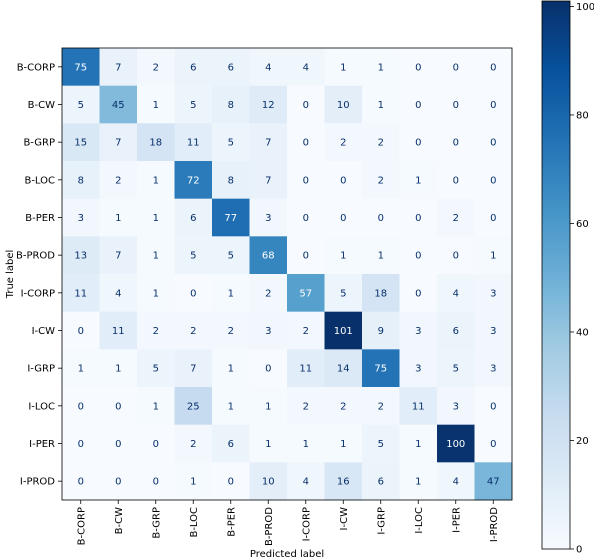 This screenshot has width=594, height=558. I want to click on x-tick-label: B-GRP, so click(156, 523).